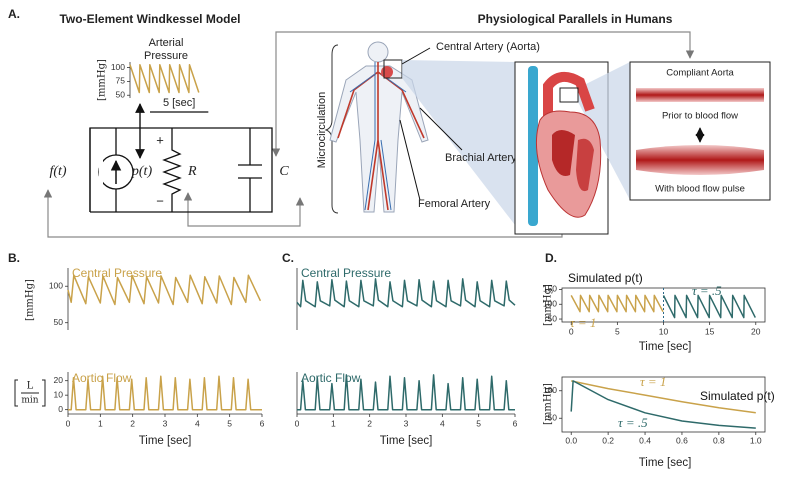  I want to click on scale-bar-label: 5 [sec], so click(179, 103).